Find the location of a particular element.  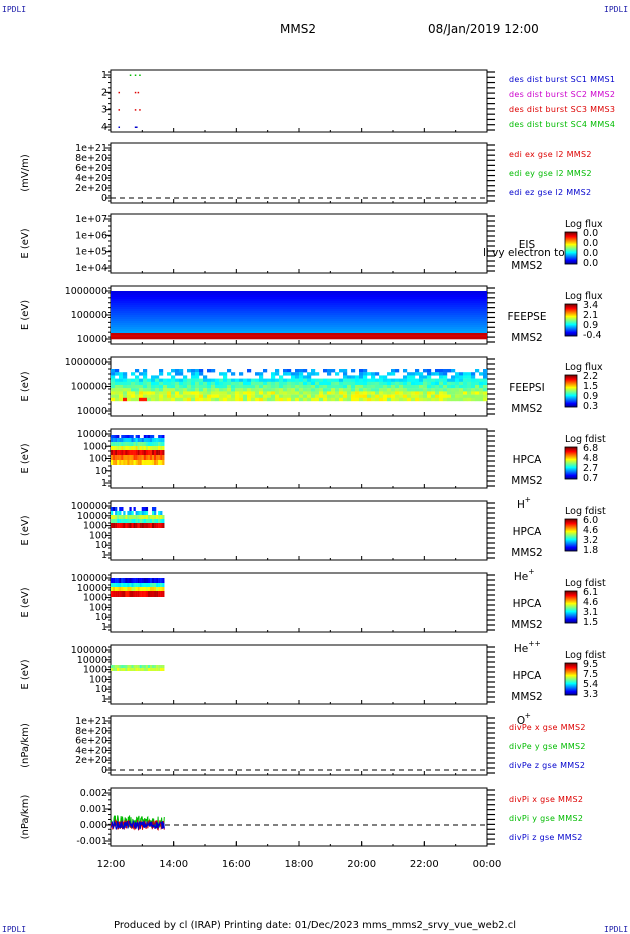

panel-6-colorbar-tick: 1.8 is located at coordinates (590, 550).